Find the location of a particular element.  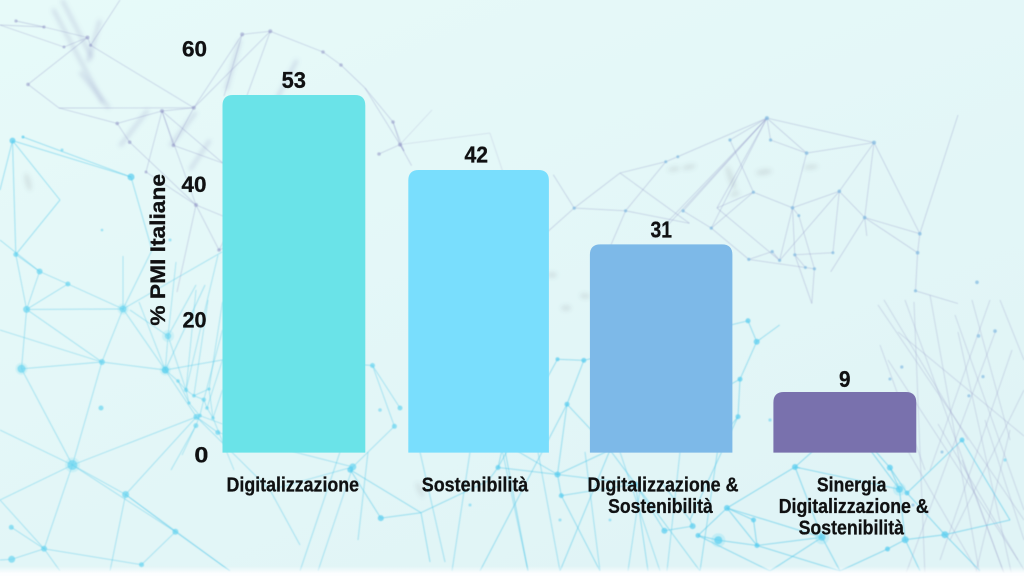

svg-text: 53 is located at coordinates (294, 80).